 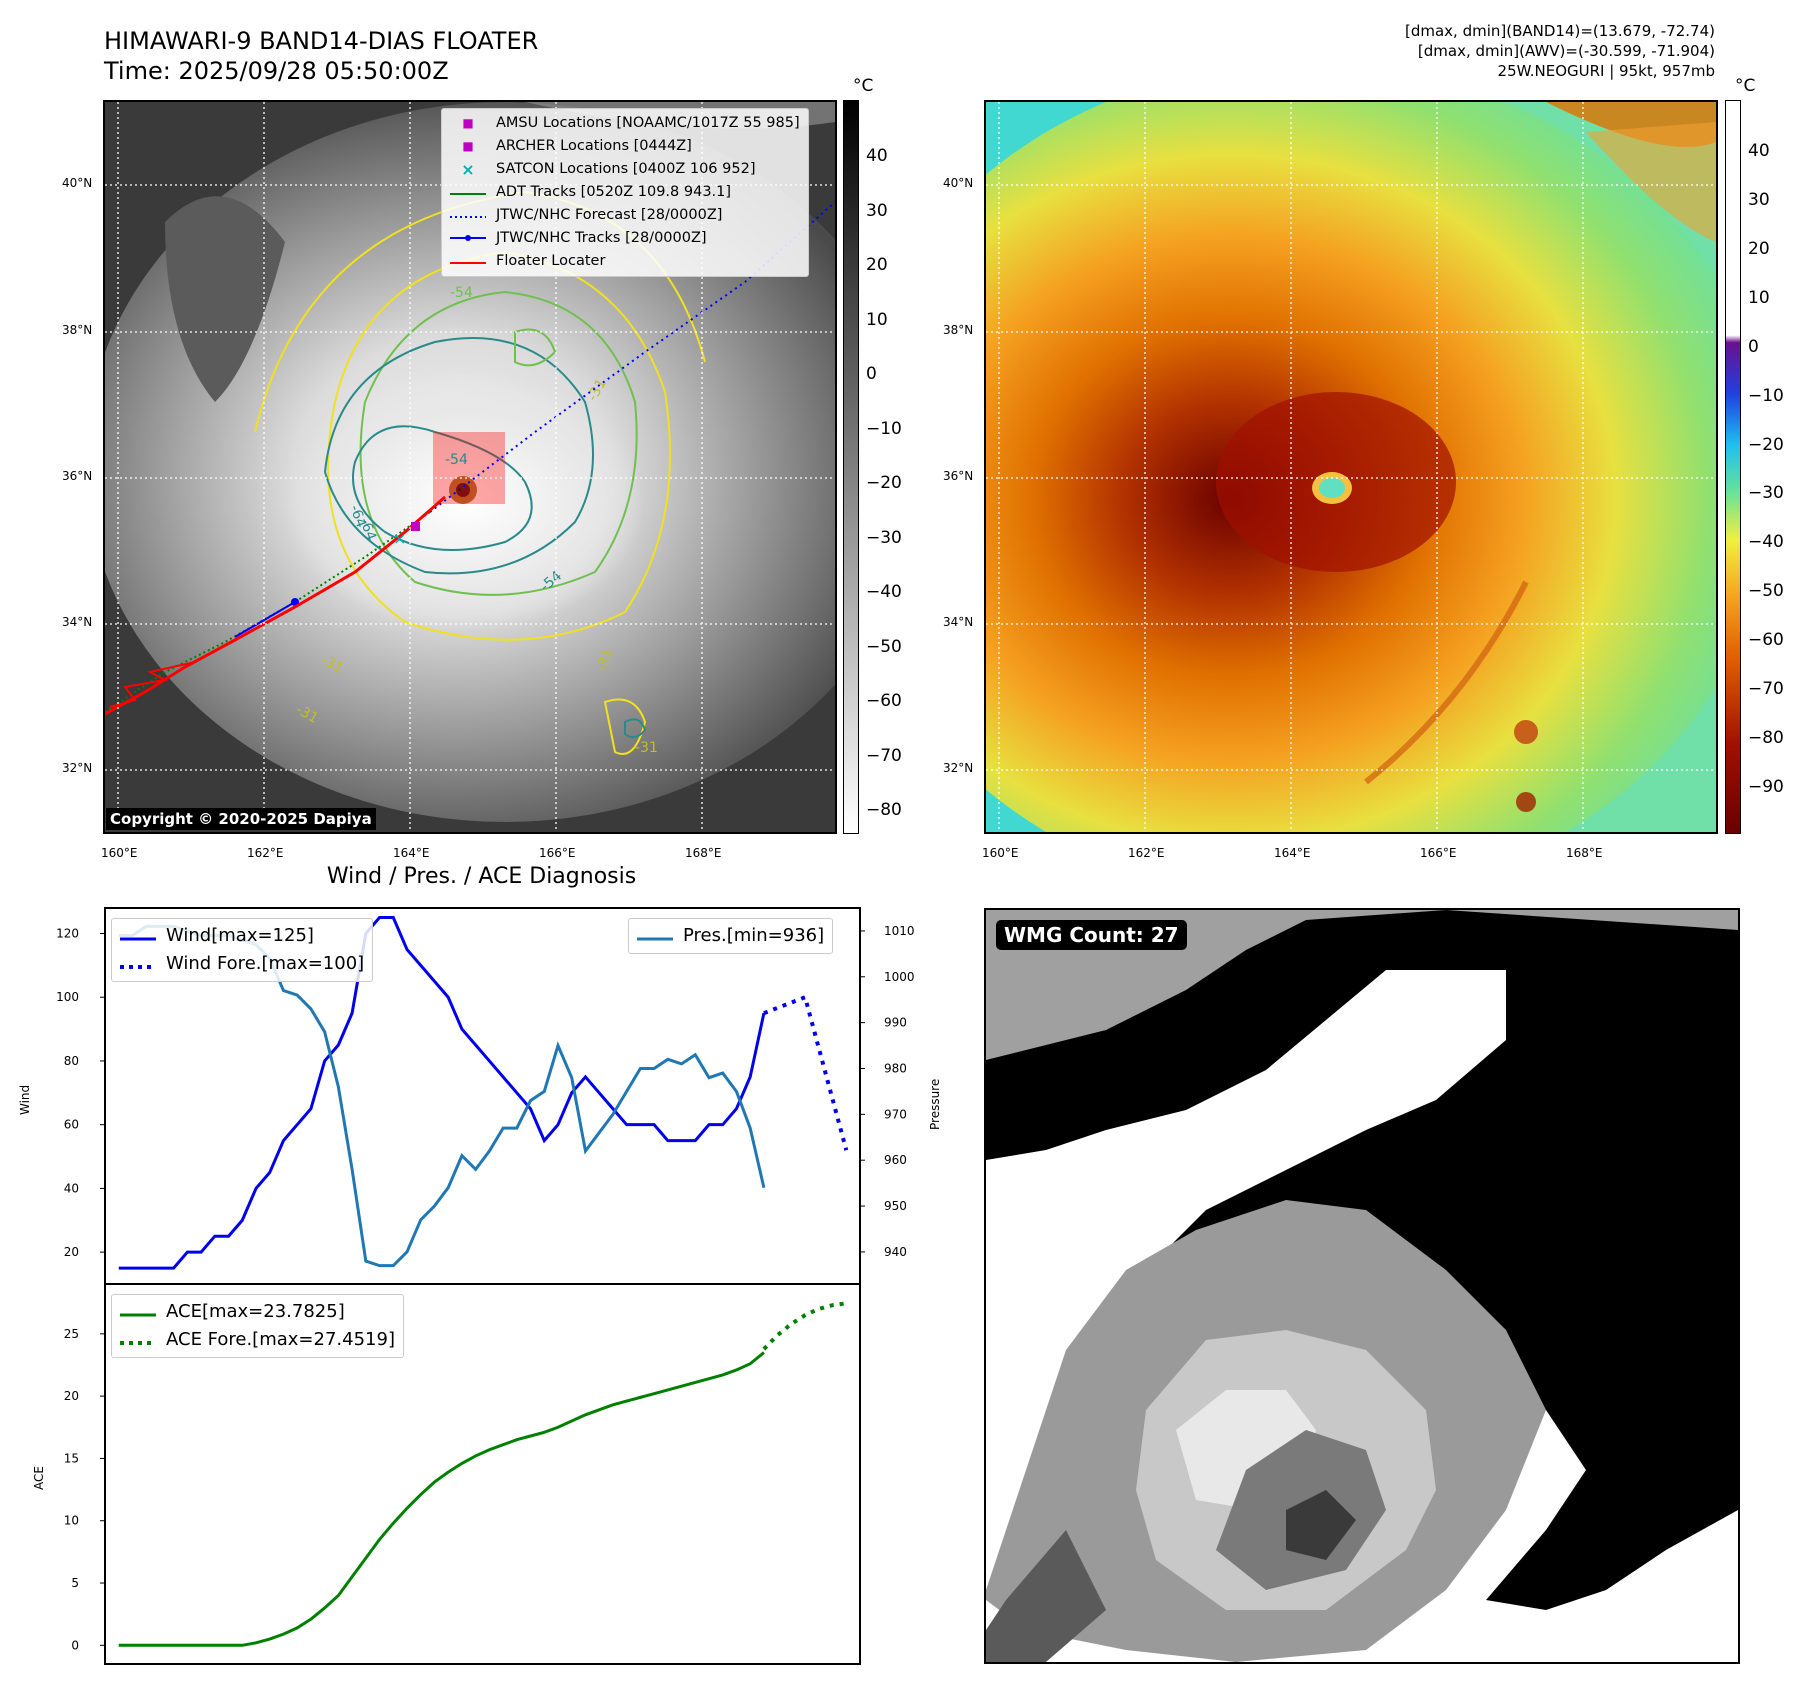 What do you see at coordinates (851, 467) in the screenshot?
I see `colorbar-grayscale` at bounding box center [851, 467].